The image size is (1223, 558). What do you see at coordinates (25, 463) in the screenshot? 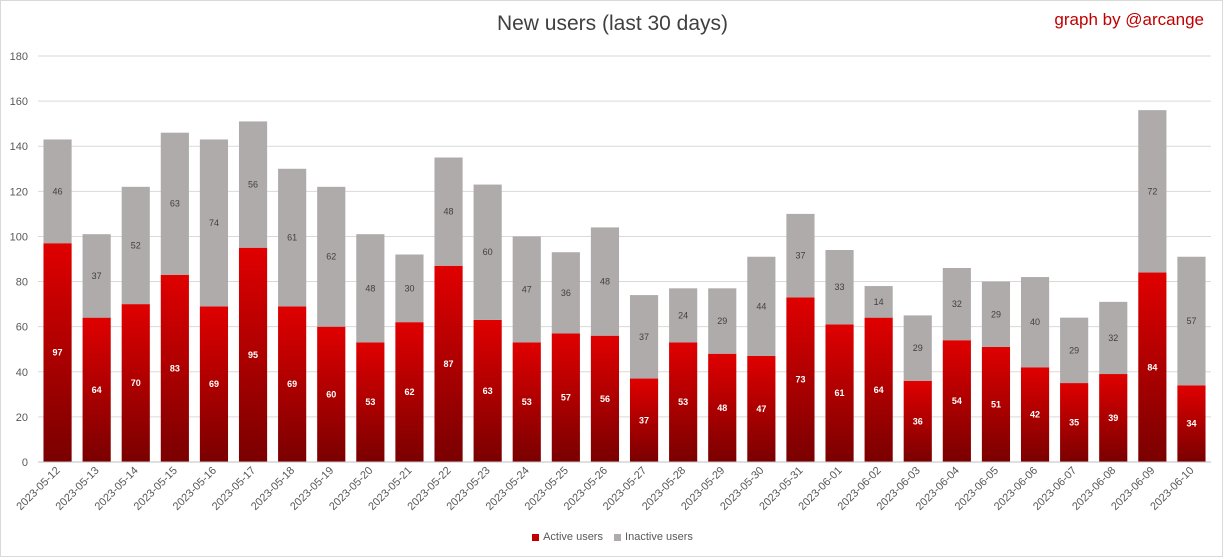
I see `y-tick-label: 0` at bounding box center [25, 463].